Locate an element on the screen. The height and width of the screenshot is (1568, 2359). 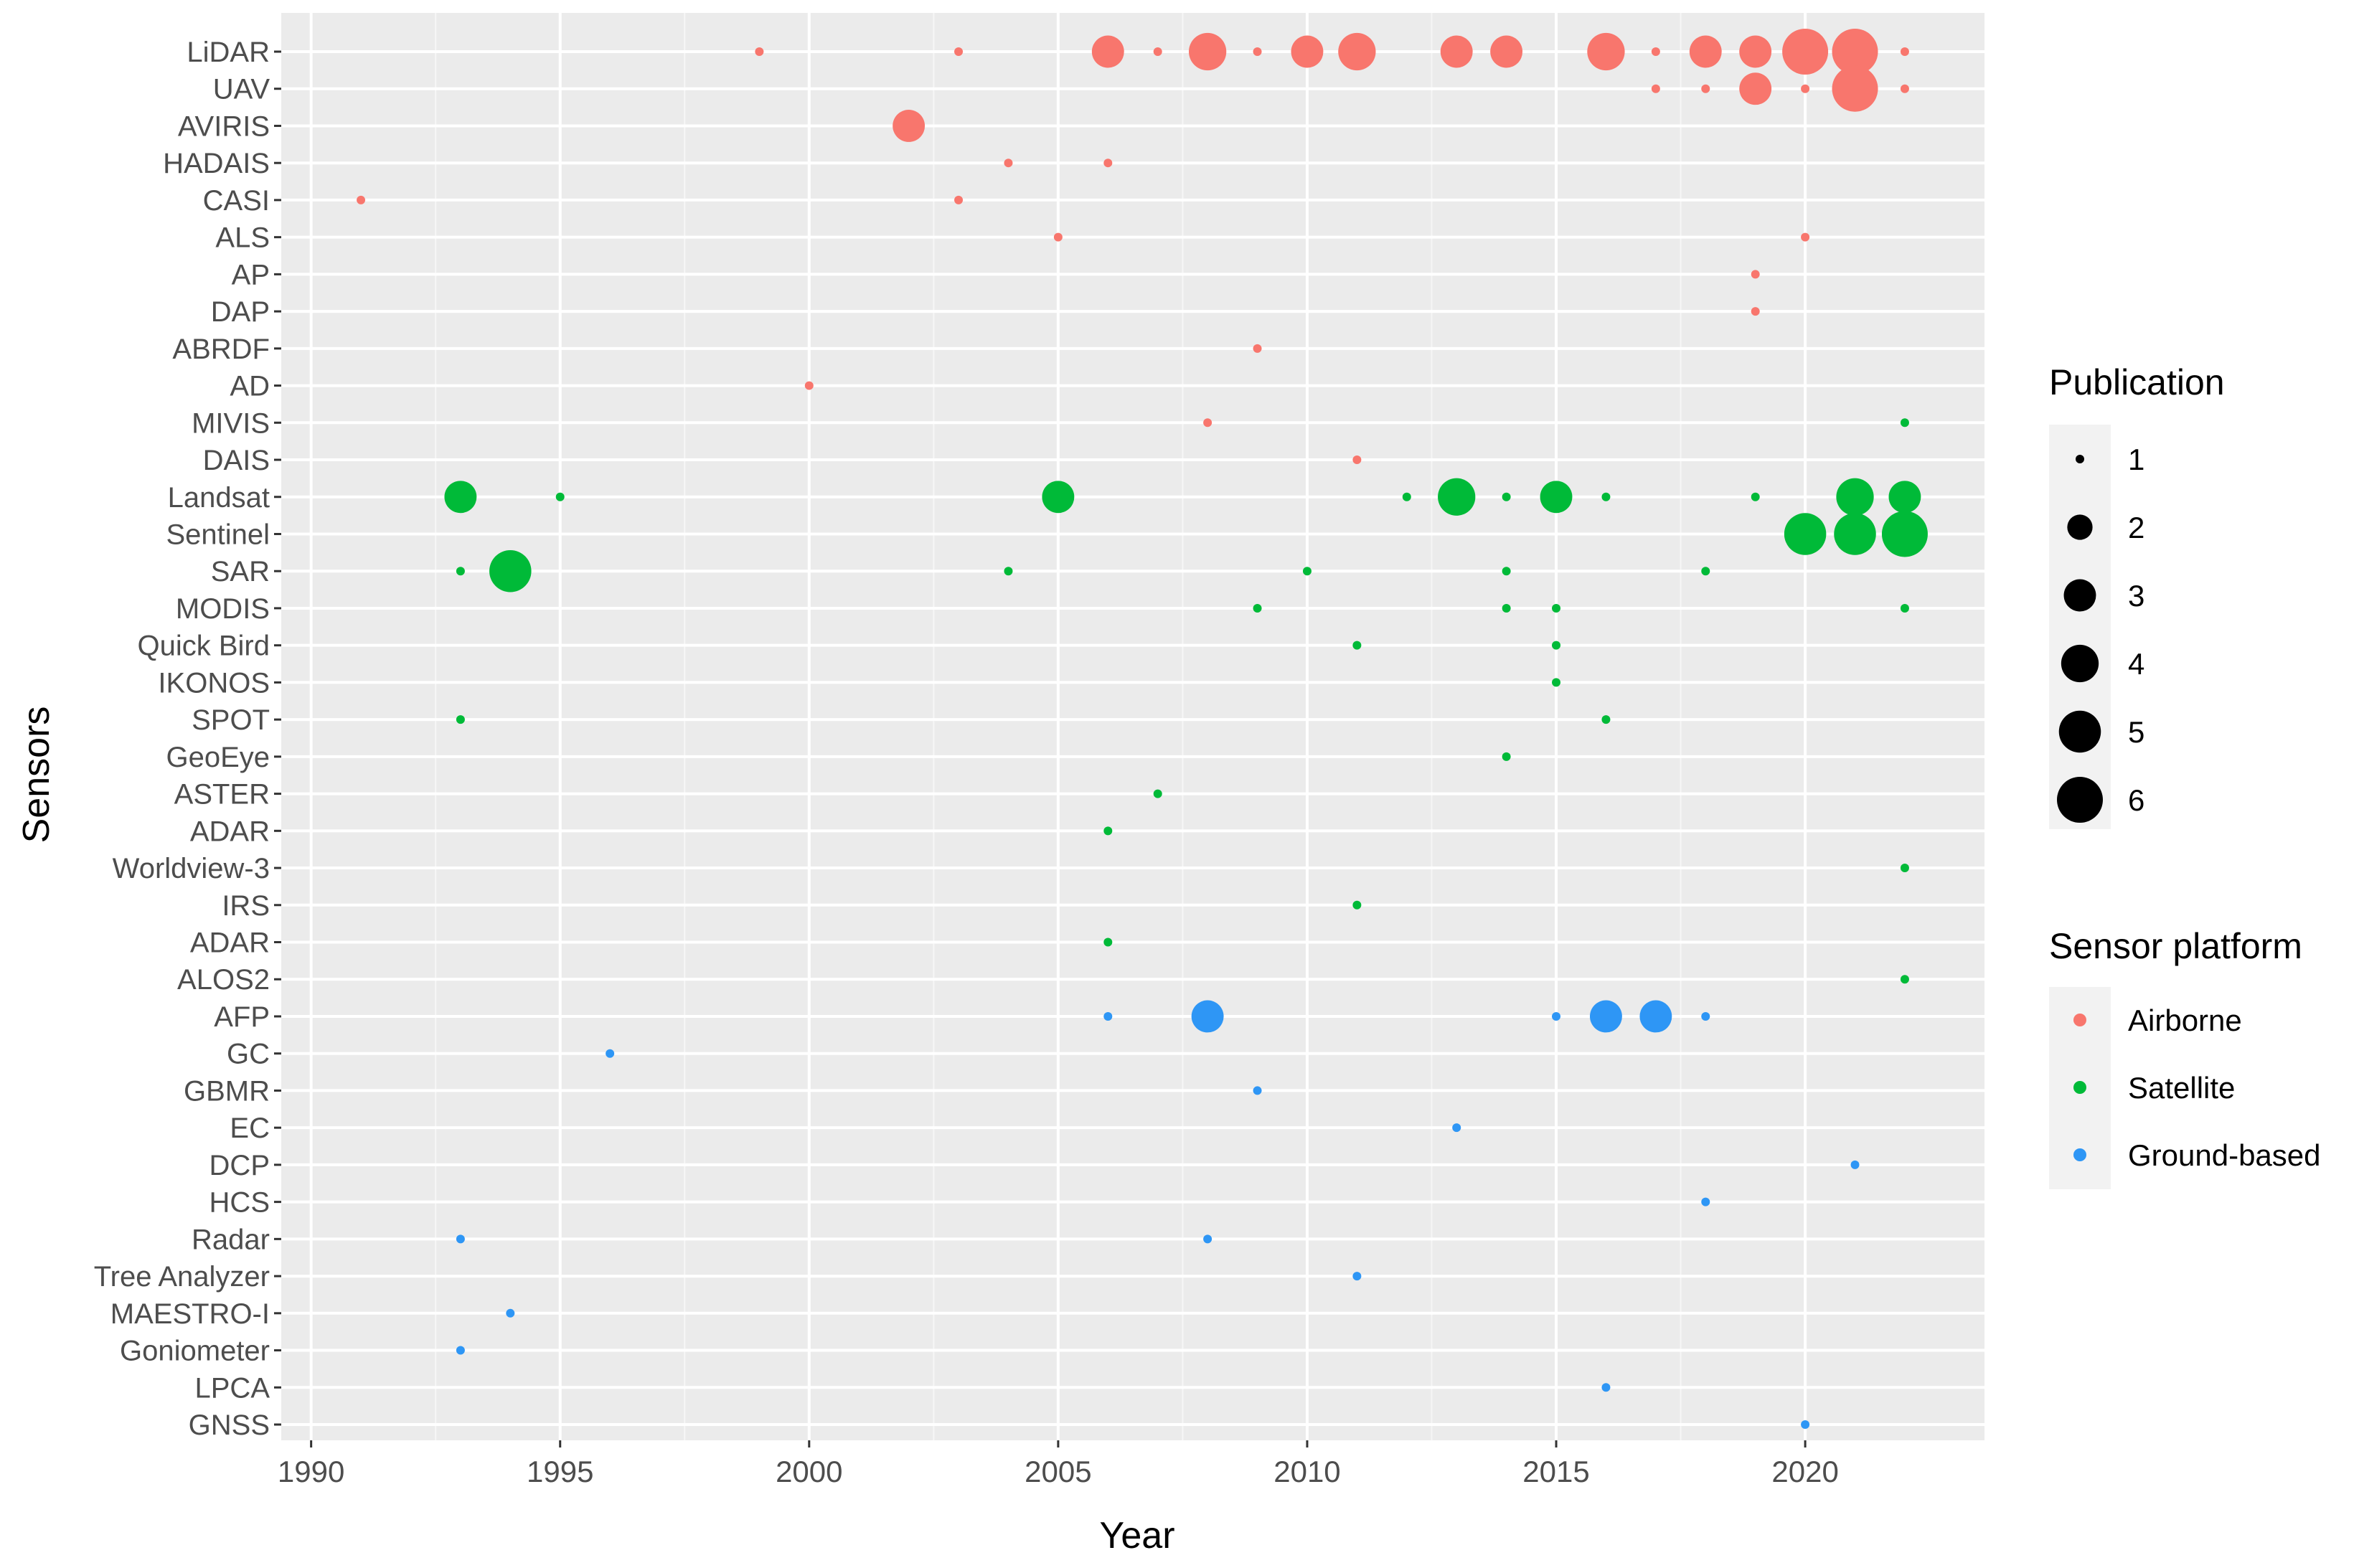
y-tick-label: GNSS is located at coordinates (229, 1425).